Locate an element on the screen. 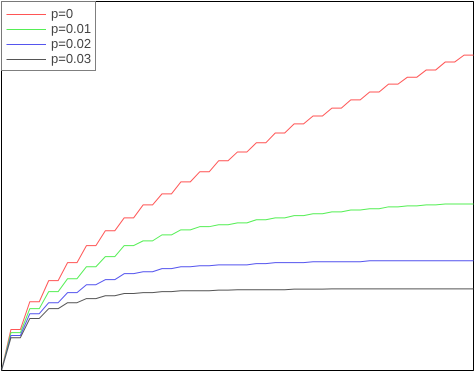  legend-label: p=0.02 is located at coordinates (71, 43).